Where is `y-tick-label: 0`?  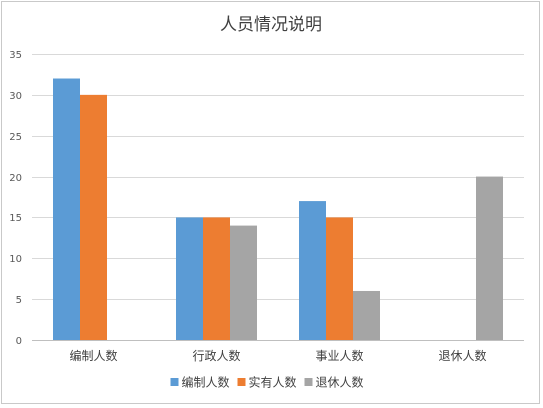
y-tick-label: 0 is located at coordinates (19, 341).